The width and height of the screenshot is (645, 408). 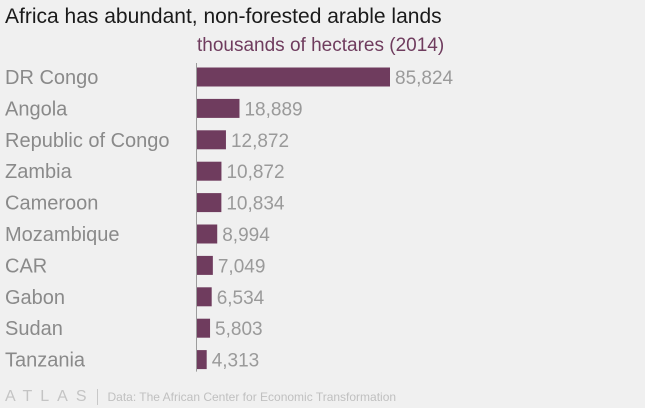 I want to click on value-label: 10,834, so click(x=255, y=204).